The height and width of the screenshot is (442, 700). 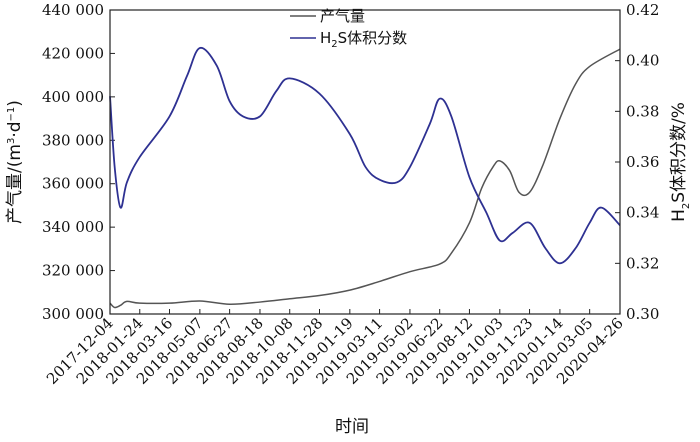 What do you see at coordinates (73, 140) in the screenshot?
I see `y-left-tick-label: 380 000` at bounding box center [73, 140].